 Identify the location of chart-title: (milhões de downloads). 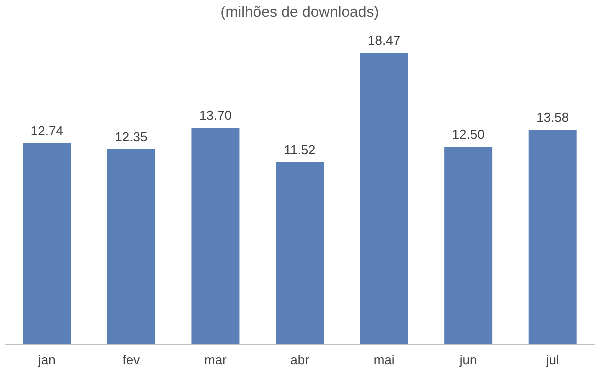
(300, 12).